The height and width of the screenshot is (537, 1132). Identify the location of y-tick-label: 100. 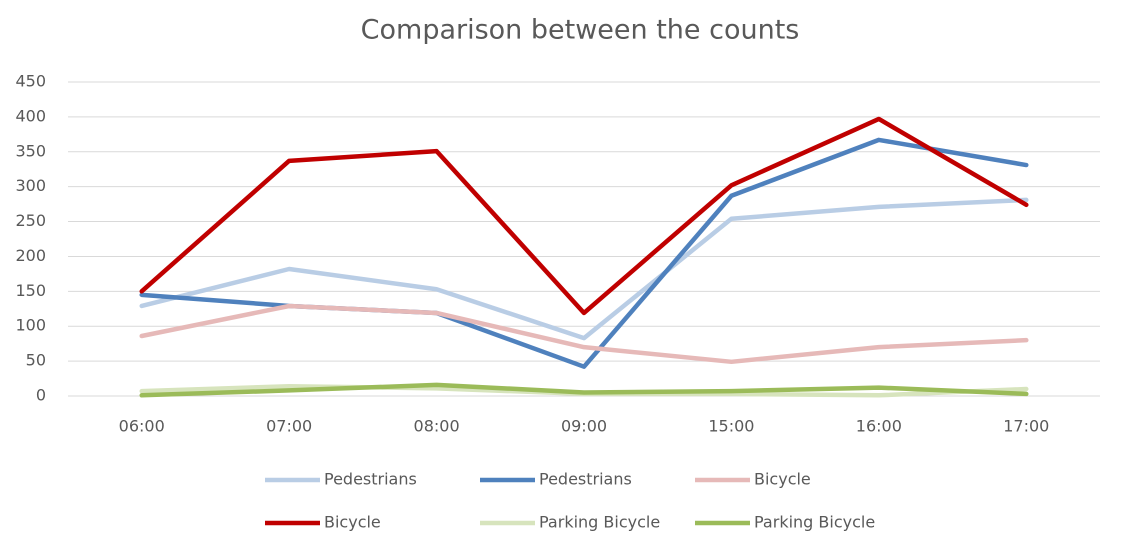
(30, 325).